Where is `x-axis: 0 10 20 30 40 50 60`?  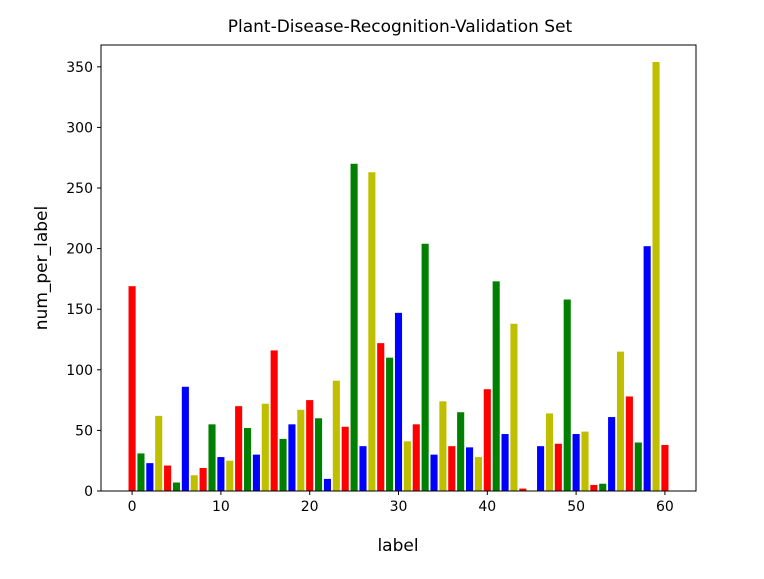 x-axis: 0 10 20 30 40 50 60 is located at coordinates (401, 503).